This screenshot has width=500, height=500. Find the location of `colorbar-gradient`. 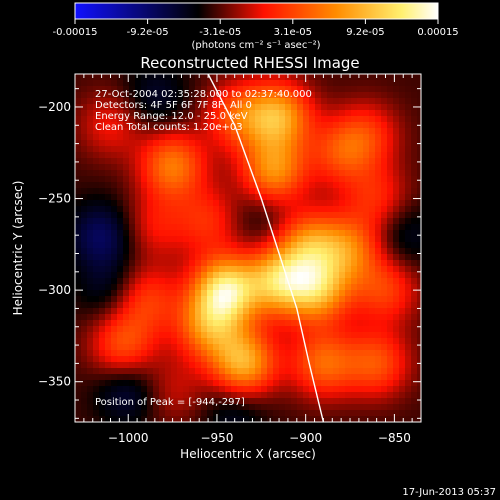

colorbar-gradient is located at coordinates (256, 11).